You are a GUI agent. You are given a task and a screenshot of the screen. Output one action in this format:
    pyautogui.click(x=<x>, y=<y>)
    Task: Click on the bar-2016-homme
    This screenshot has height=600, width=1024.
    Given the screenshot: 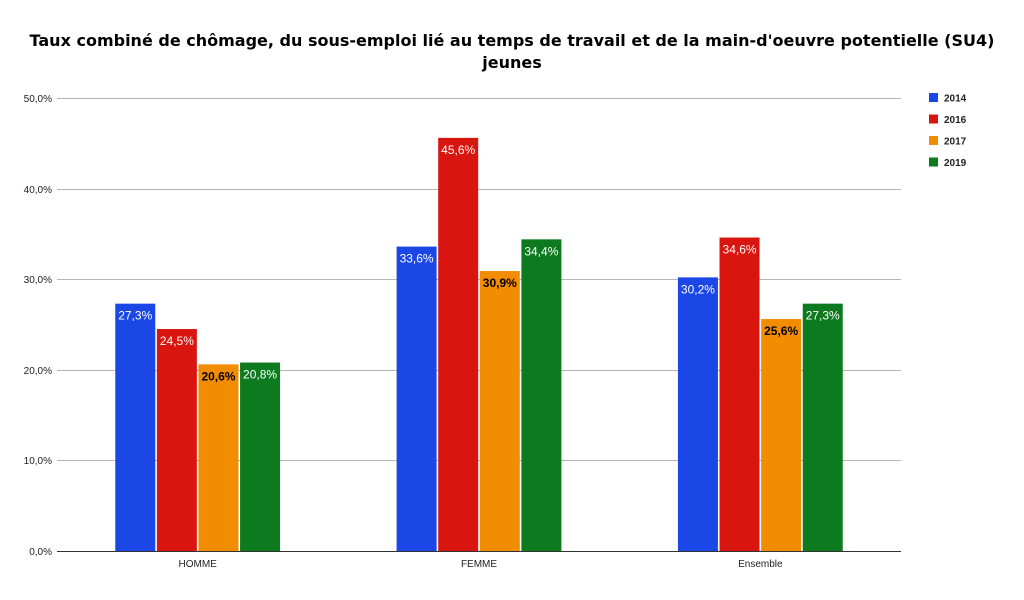 What is the action you would take?
    pyautogui.click(x=176, y=440)
    